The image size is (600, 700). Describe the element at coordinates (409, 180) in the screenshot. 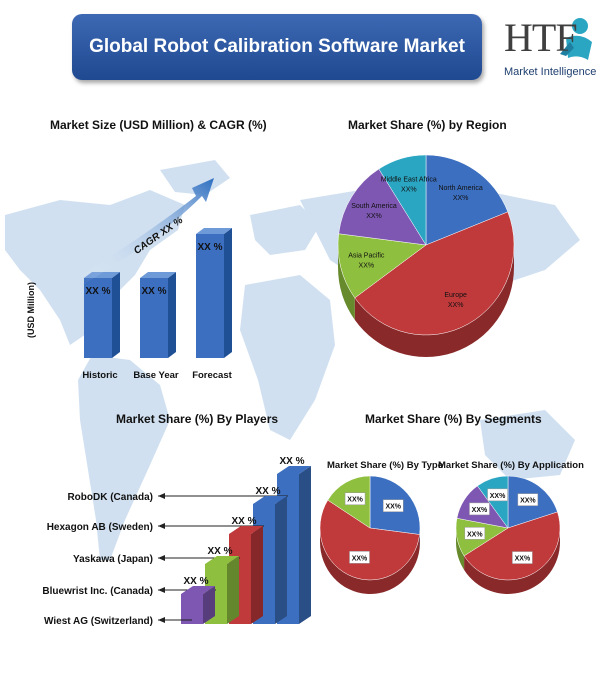

I see `slice-category-label: Middle East Africa` at that location.